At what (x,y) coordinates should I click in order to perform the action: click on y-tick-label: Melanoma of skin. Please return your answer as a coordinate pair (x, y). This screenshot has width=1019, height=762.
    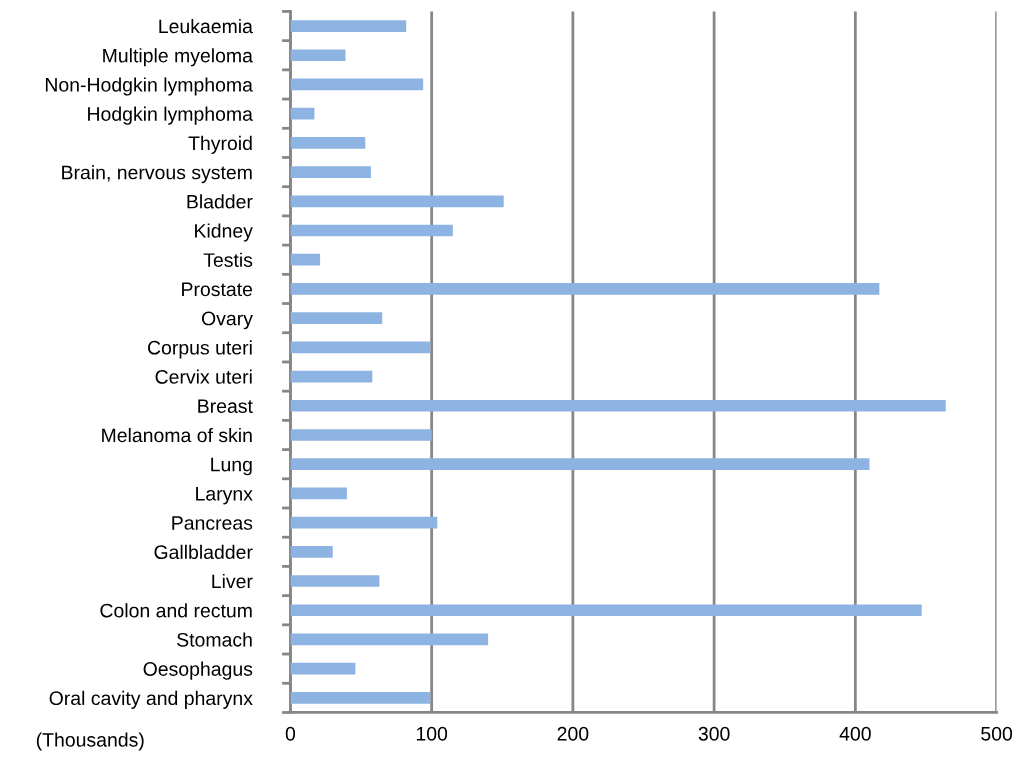
    Looking at the image, I should click on (177, 435).